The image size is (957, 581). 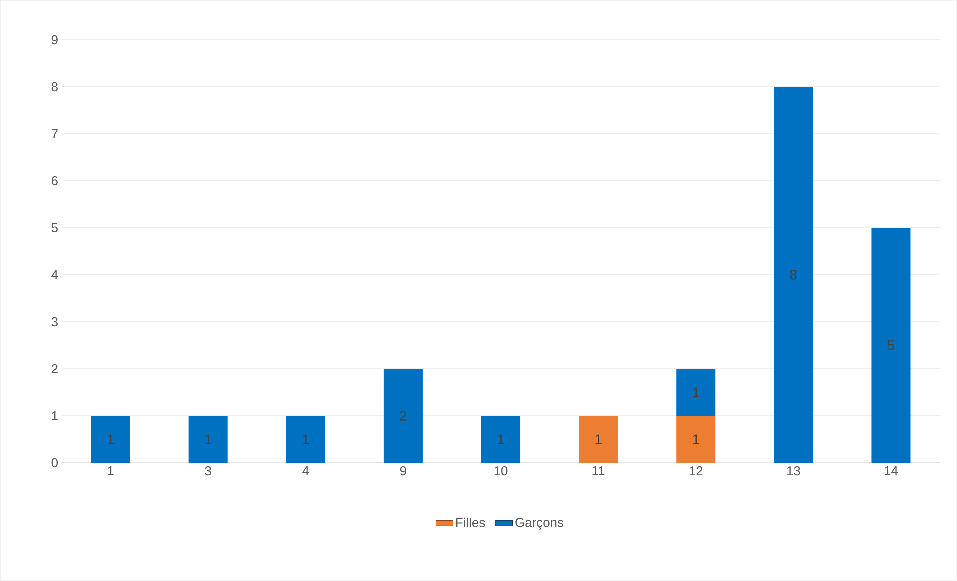 I want to click on y-tick-label: 3, so click(x=55, y=322).